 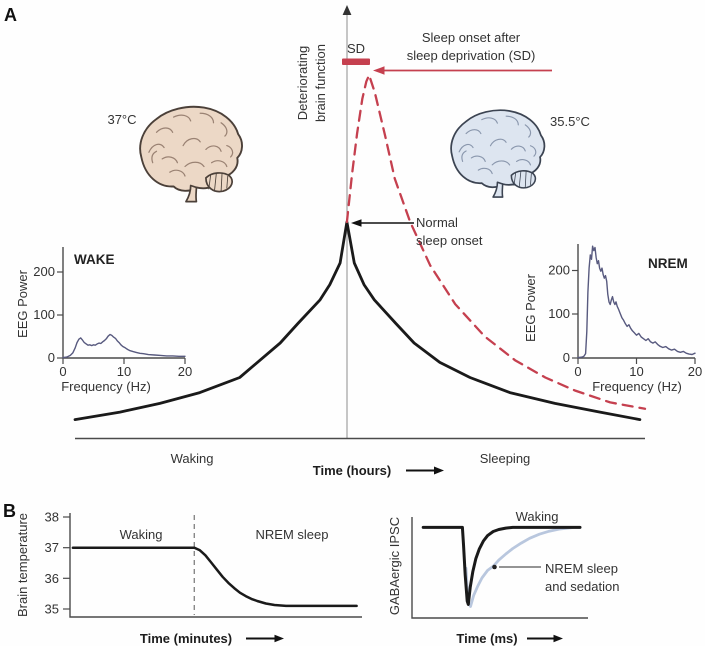 I want to click on waking-ipsc-trace, so click(x=501, y=565).